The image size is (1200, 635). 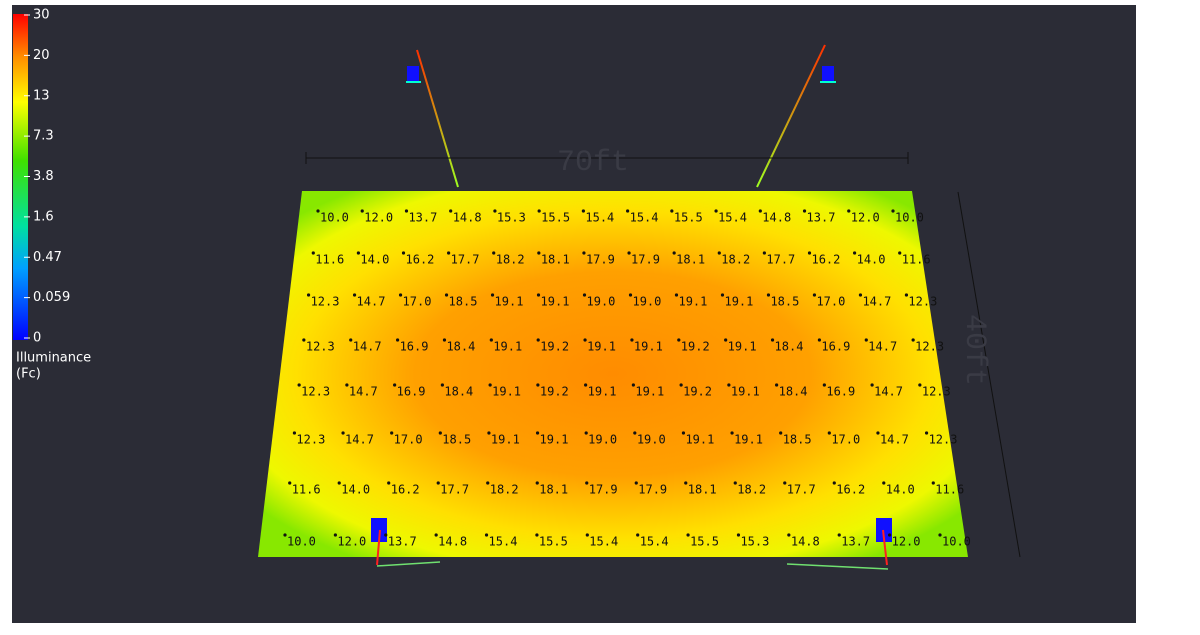 I want to click on depth-dimension: 40ft, so click(x=974, y=350).